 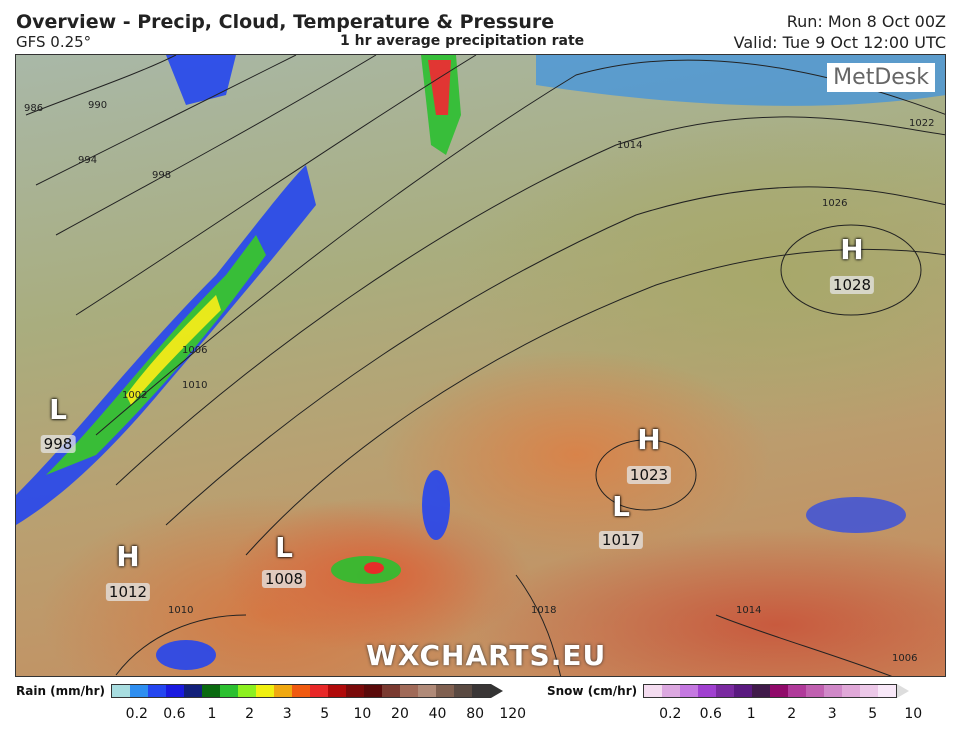 I want to click on snow-legend: Snow (cm/hr), so click(x=728, y=691).